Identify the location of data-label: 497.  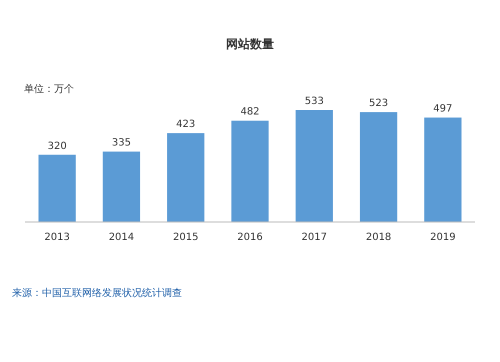
(442, 109).